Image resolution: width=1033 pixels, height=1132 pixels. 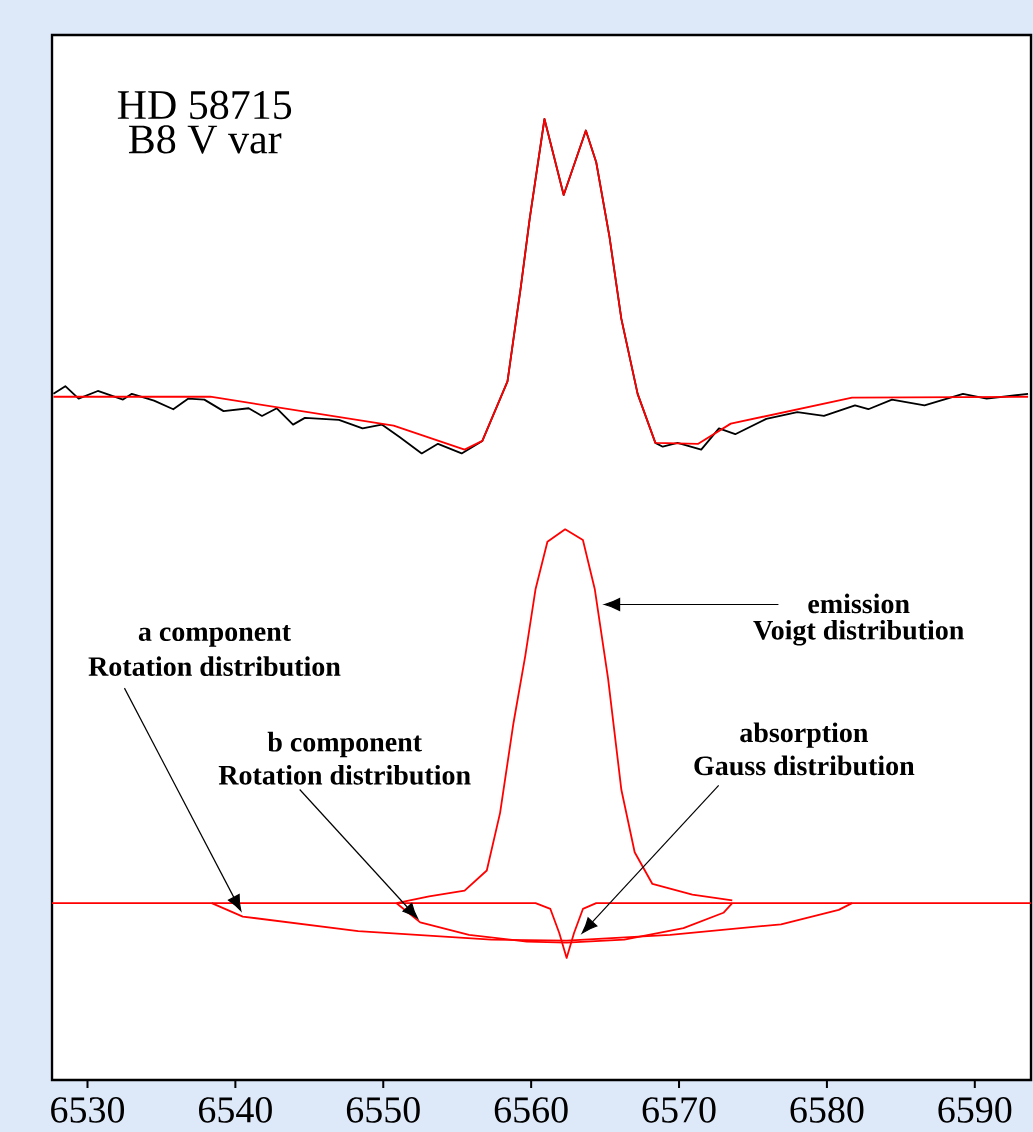 What do you see at coordinates (531, 1110) in the screenshot?
I see `x-tick-label: 6560` at bounding box center [531, 1110].